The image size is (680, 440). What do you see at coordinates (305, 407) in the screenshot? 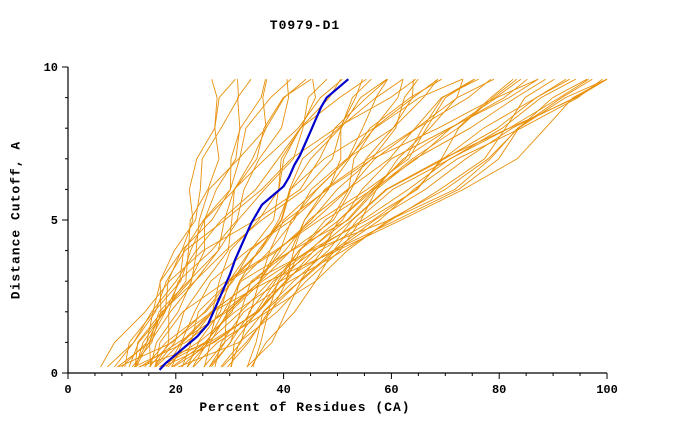
I see `x-axis-label: Percent of Residues (CA)` at bounding box center [305, 407].